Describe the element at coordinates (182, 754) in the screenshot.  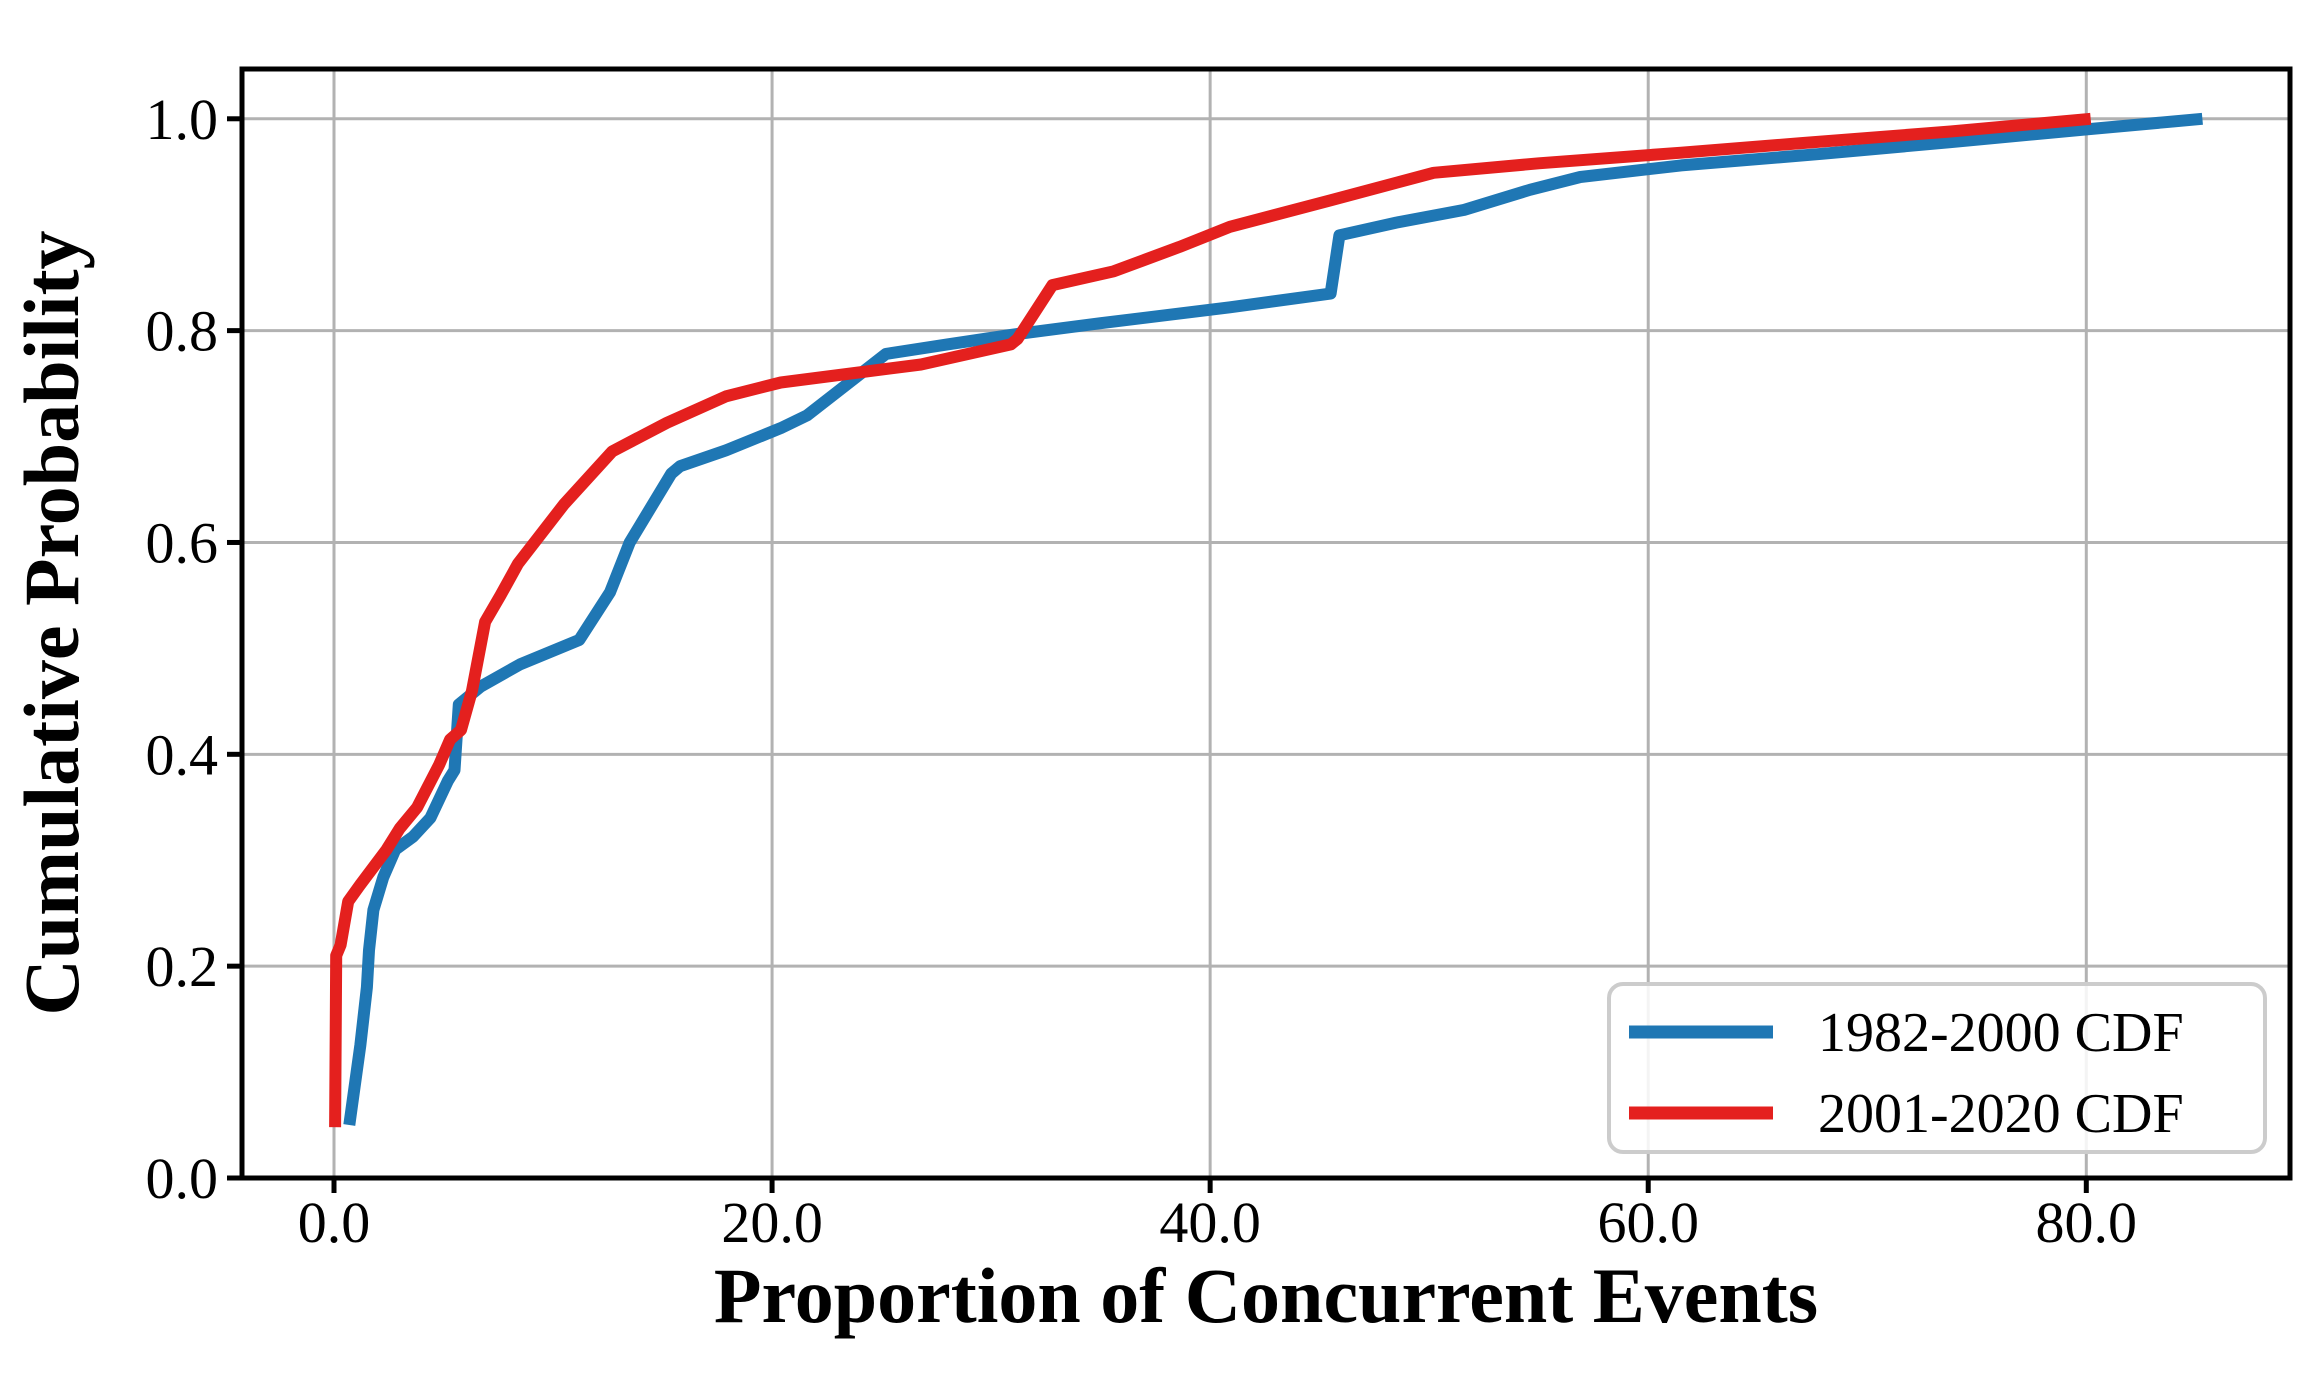
I see `y-tick-label: 0.4` at that location.